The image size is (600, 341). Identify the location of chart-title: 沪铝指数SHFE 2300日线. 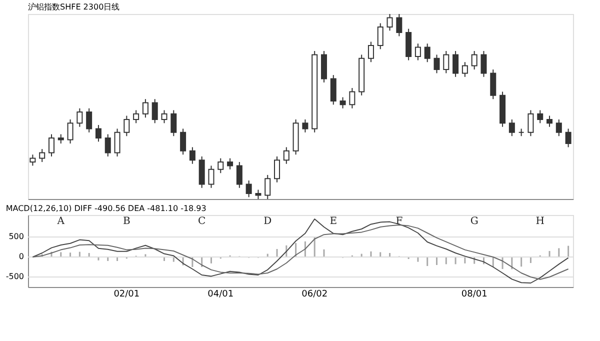
(74, 7).